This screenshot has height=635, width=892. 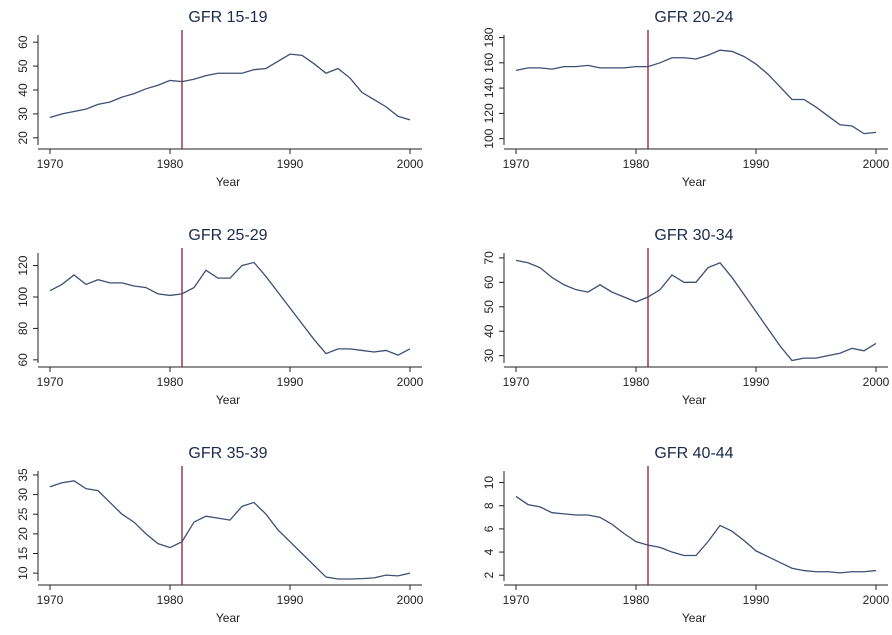 What do you see at coordinates (489, 37) in the screenshot?
I see `y-tick-label: 180` at bounding box center [489, 37].